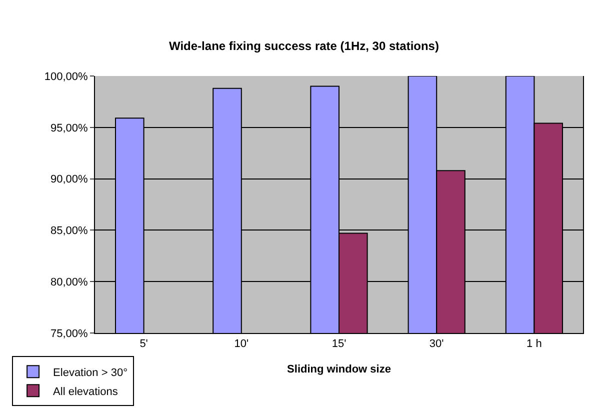 This screenshot has height=418, width=608. I want to click on x-tick-label: 1 h, so click(534, 344).